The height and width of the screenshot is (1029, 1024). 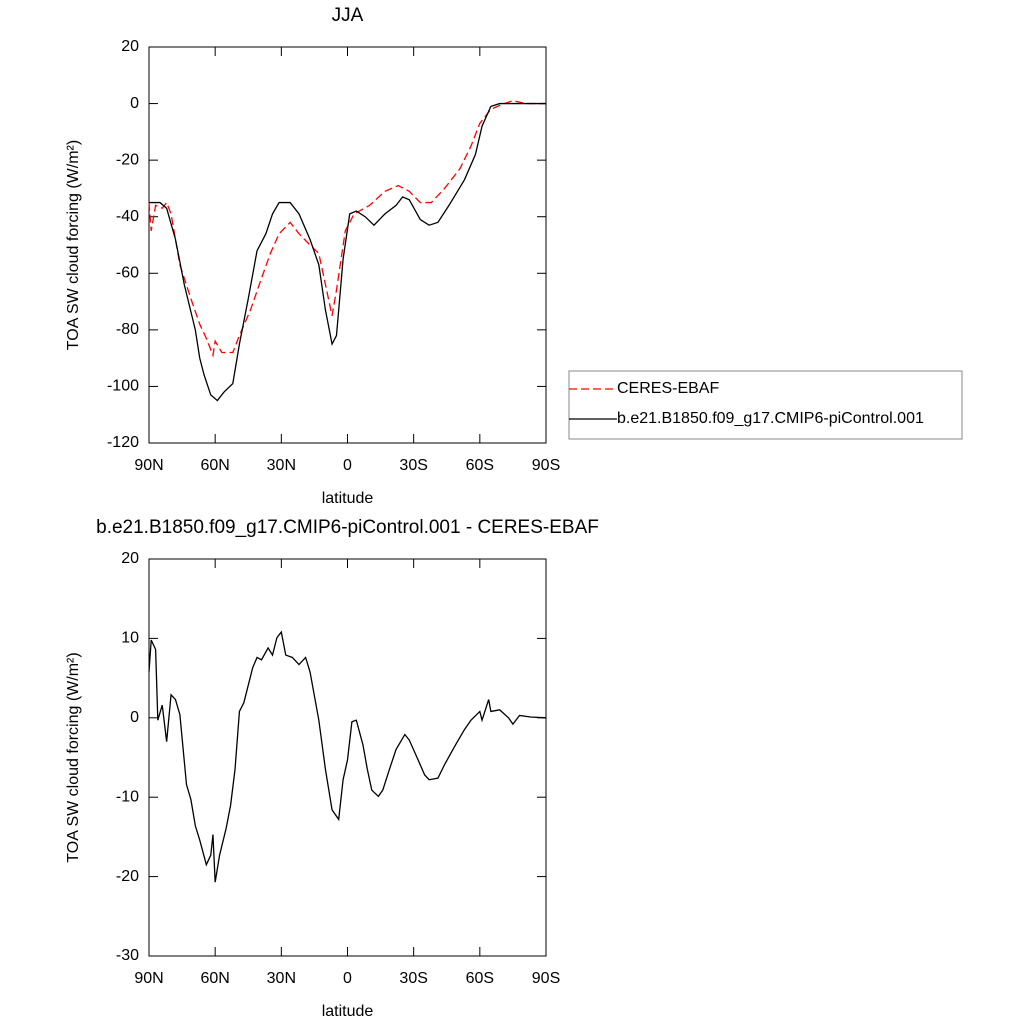 I want to click on legend-label: b.e21.B1850.f09_g17.CMIP6-piControl.001, so click(x=770, y=418).